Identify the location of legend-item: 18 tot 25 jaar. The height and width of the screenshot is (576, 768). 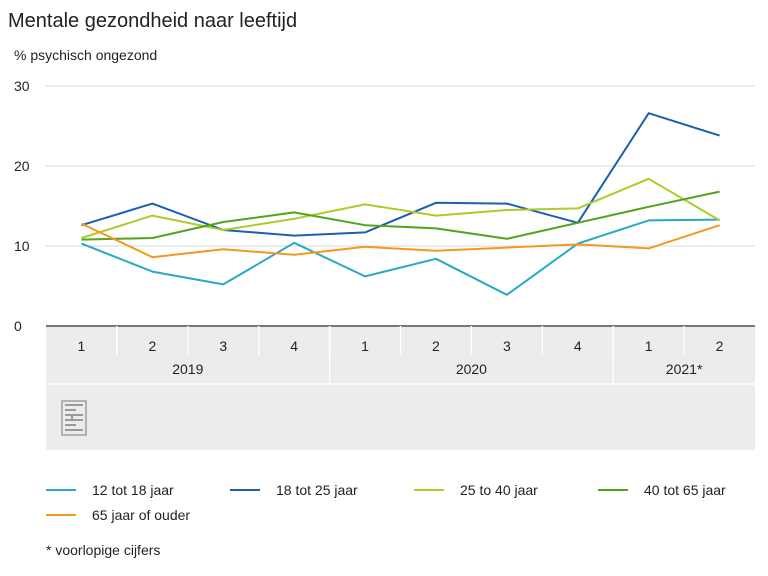
(294, 490).